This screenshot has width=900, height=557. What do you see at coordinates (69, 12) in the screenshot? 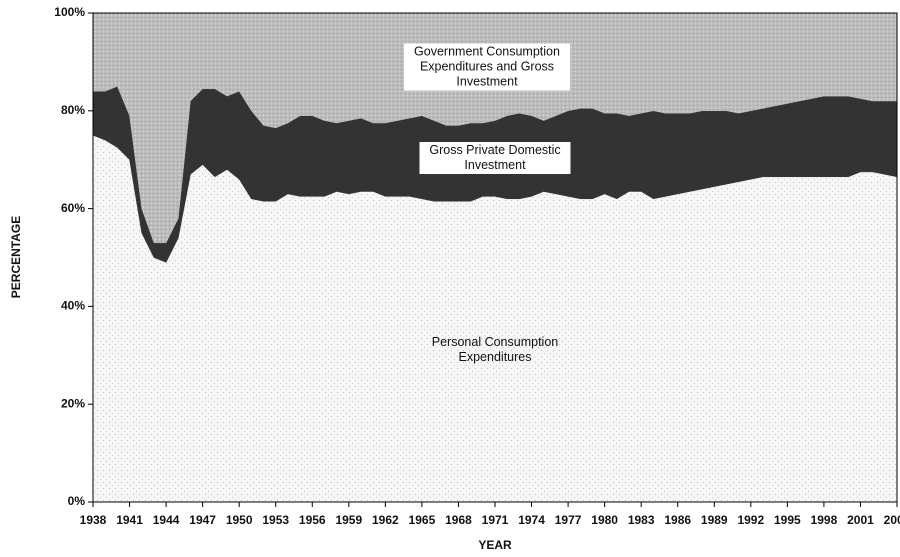
I see `y-tick-label: 100%` at bounding box center [69, 12].